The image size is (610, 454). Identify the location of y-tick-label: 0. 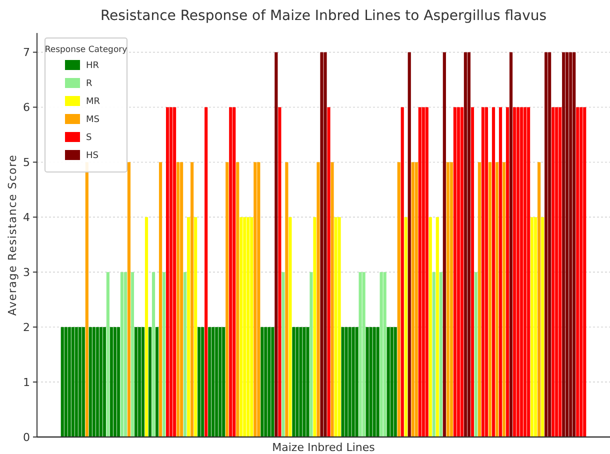
(26, 437).